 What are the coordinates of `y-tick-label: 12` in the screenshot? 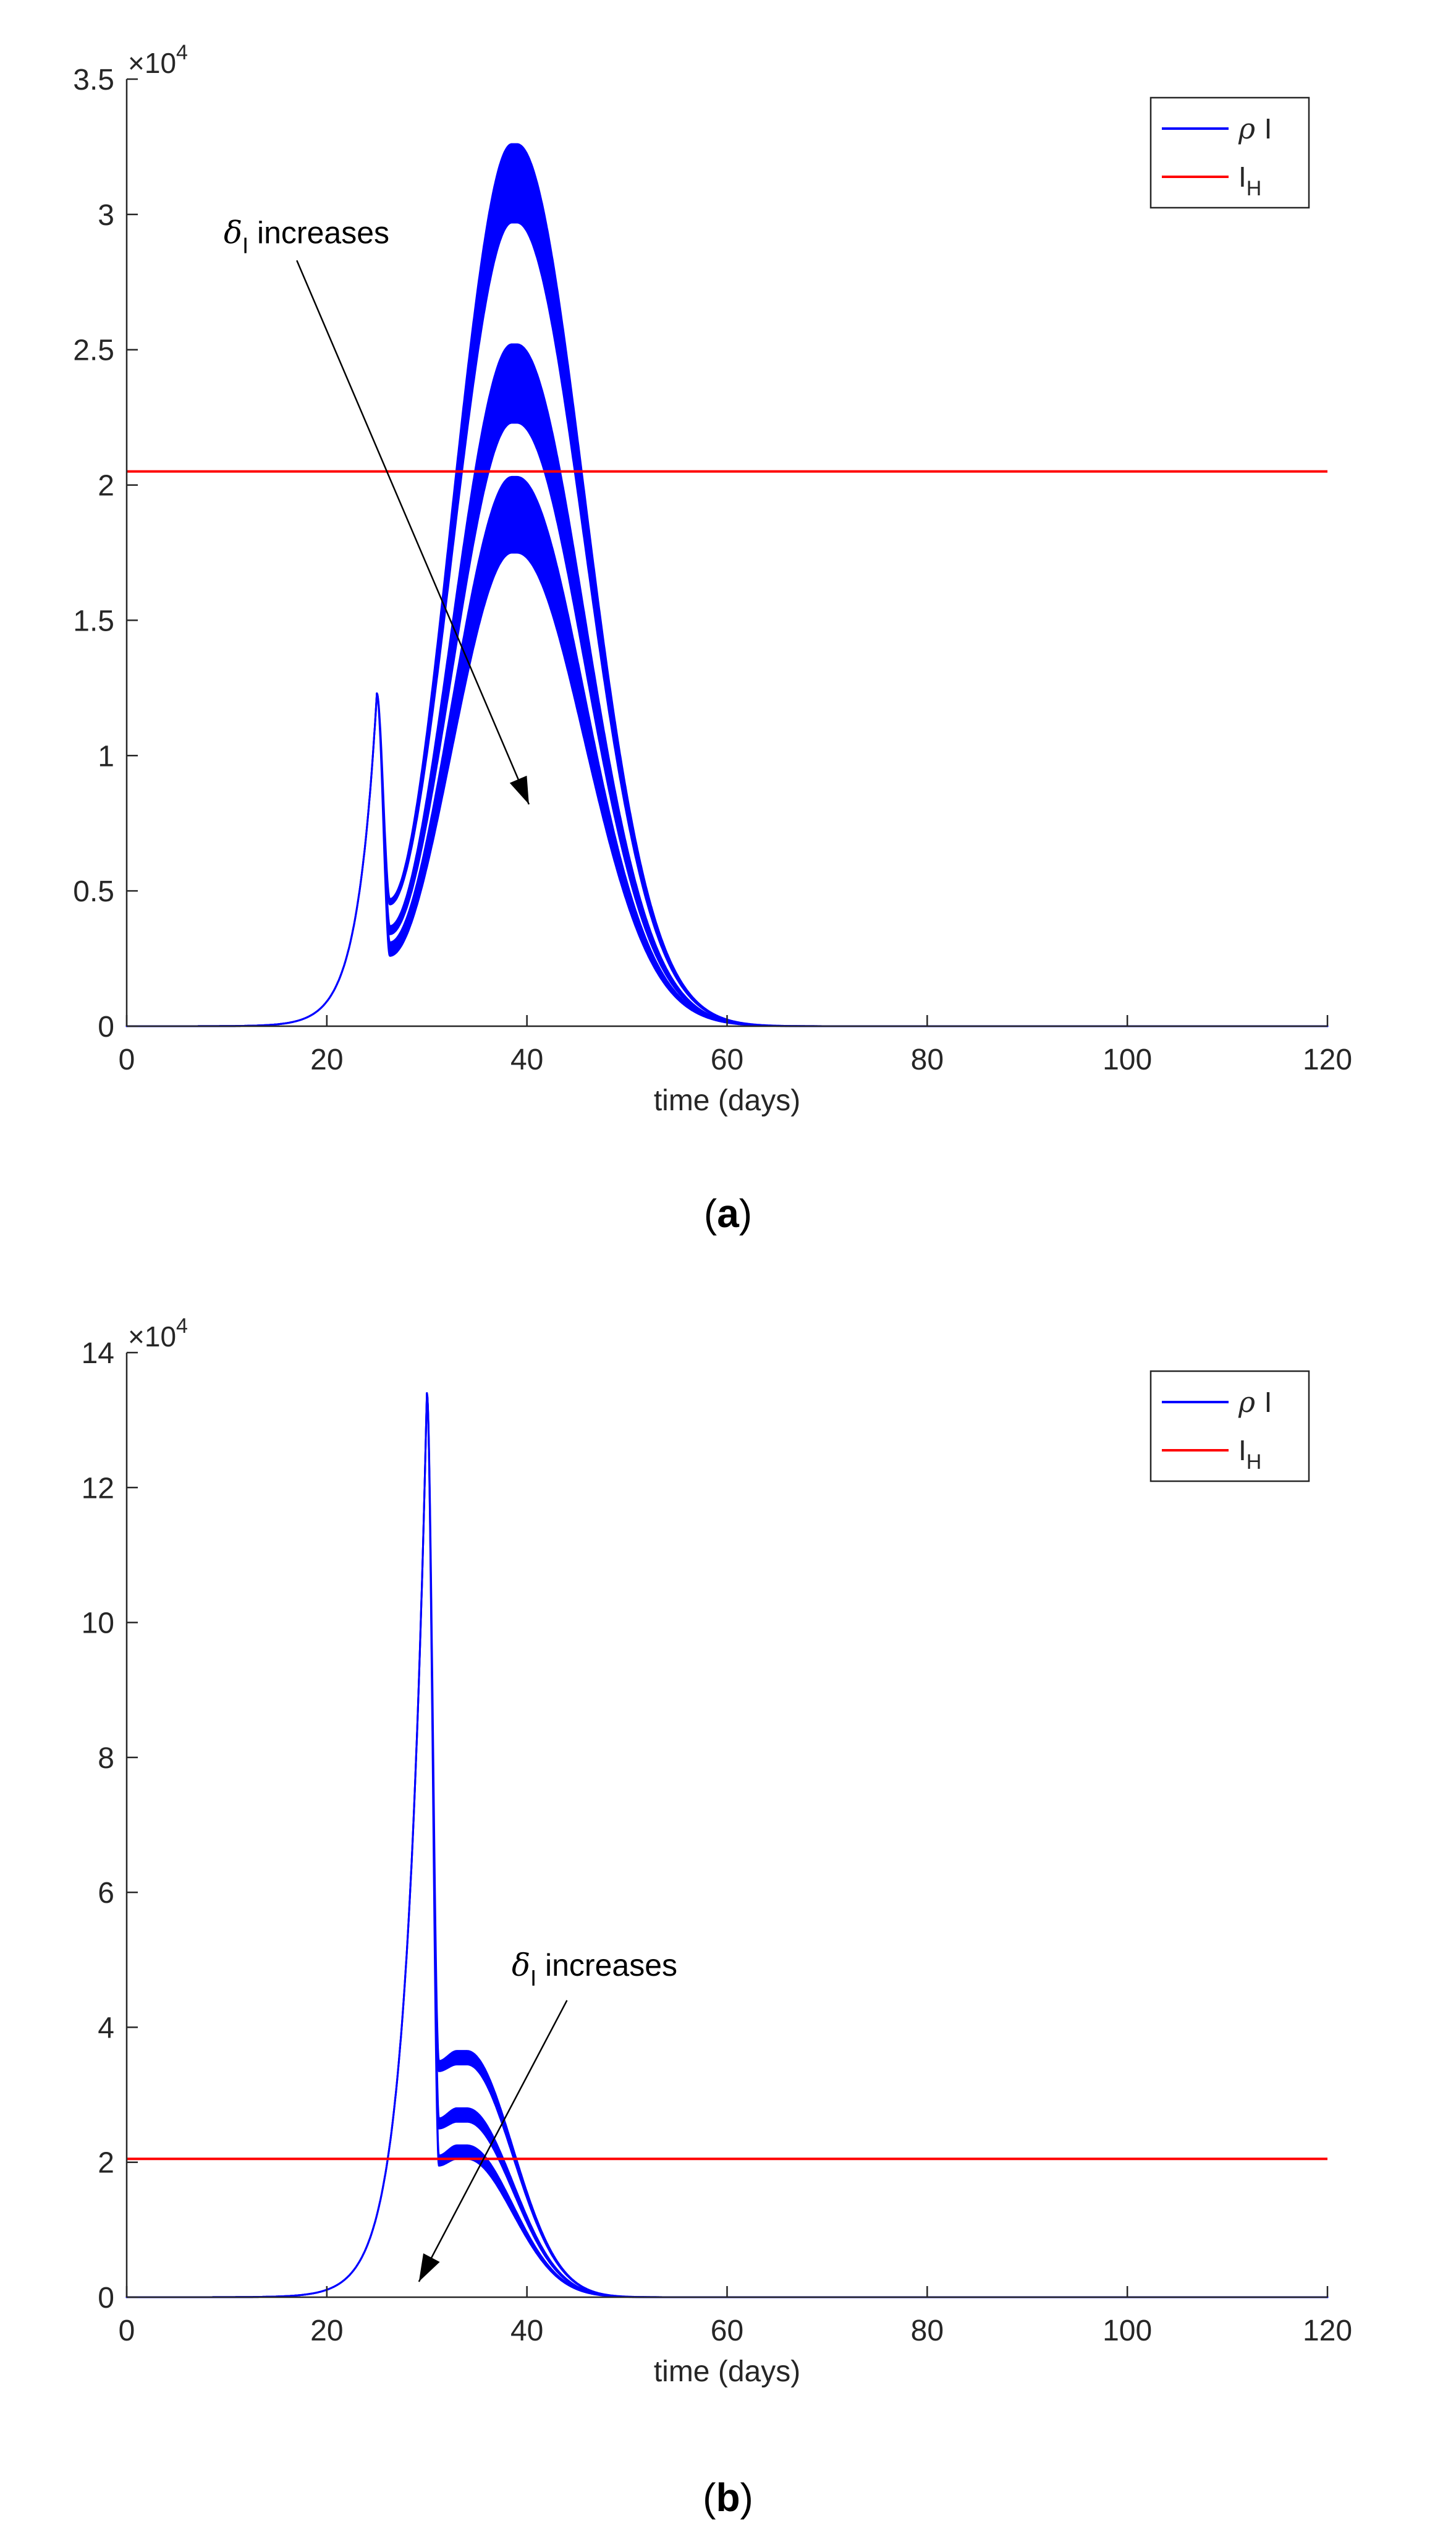 It's located at (98, 1489).